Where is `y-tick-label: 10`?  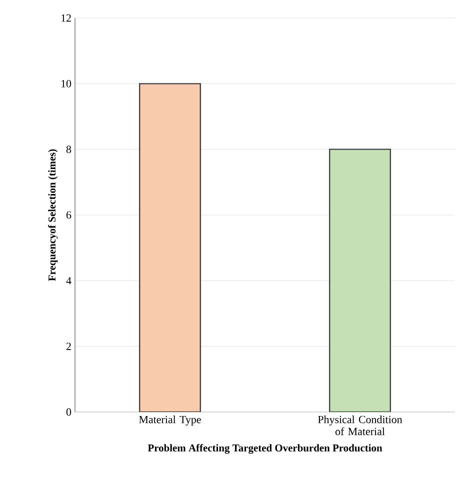 y-tick-label: 10 is located at coordinates (66, 84).